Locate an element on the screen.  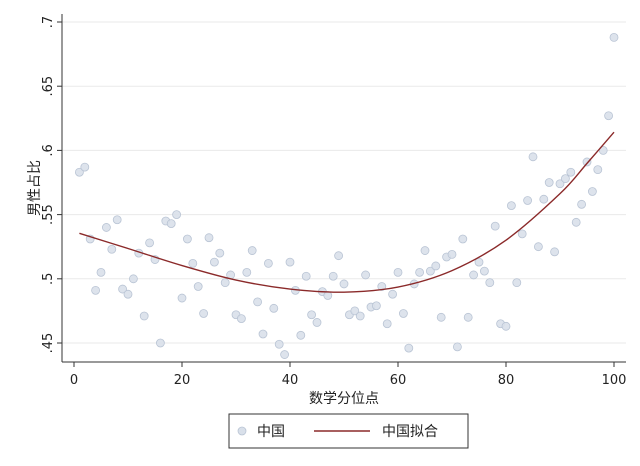
x-ticks: 0 20 40 60 80 100 is located at coordinates (348, 375).